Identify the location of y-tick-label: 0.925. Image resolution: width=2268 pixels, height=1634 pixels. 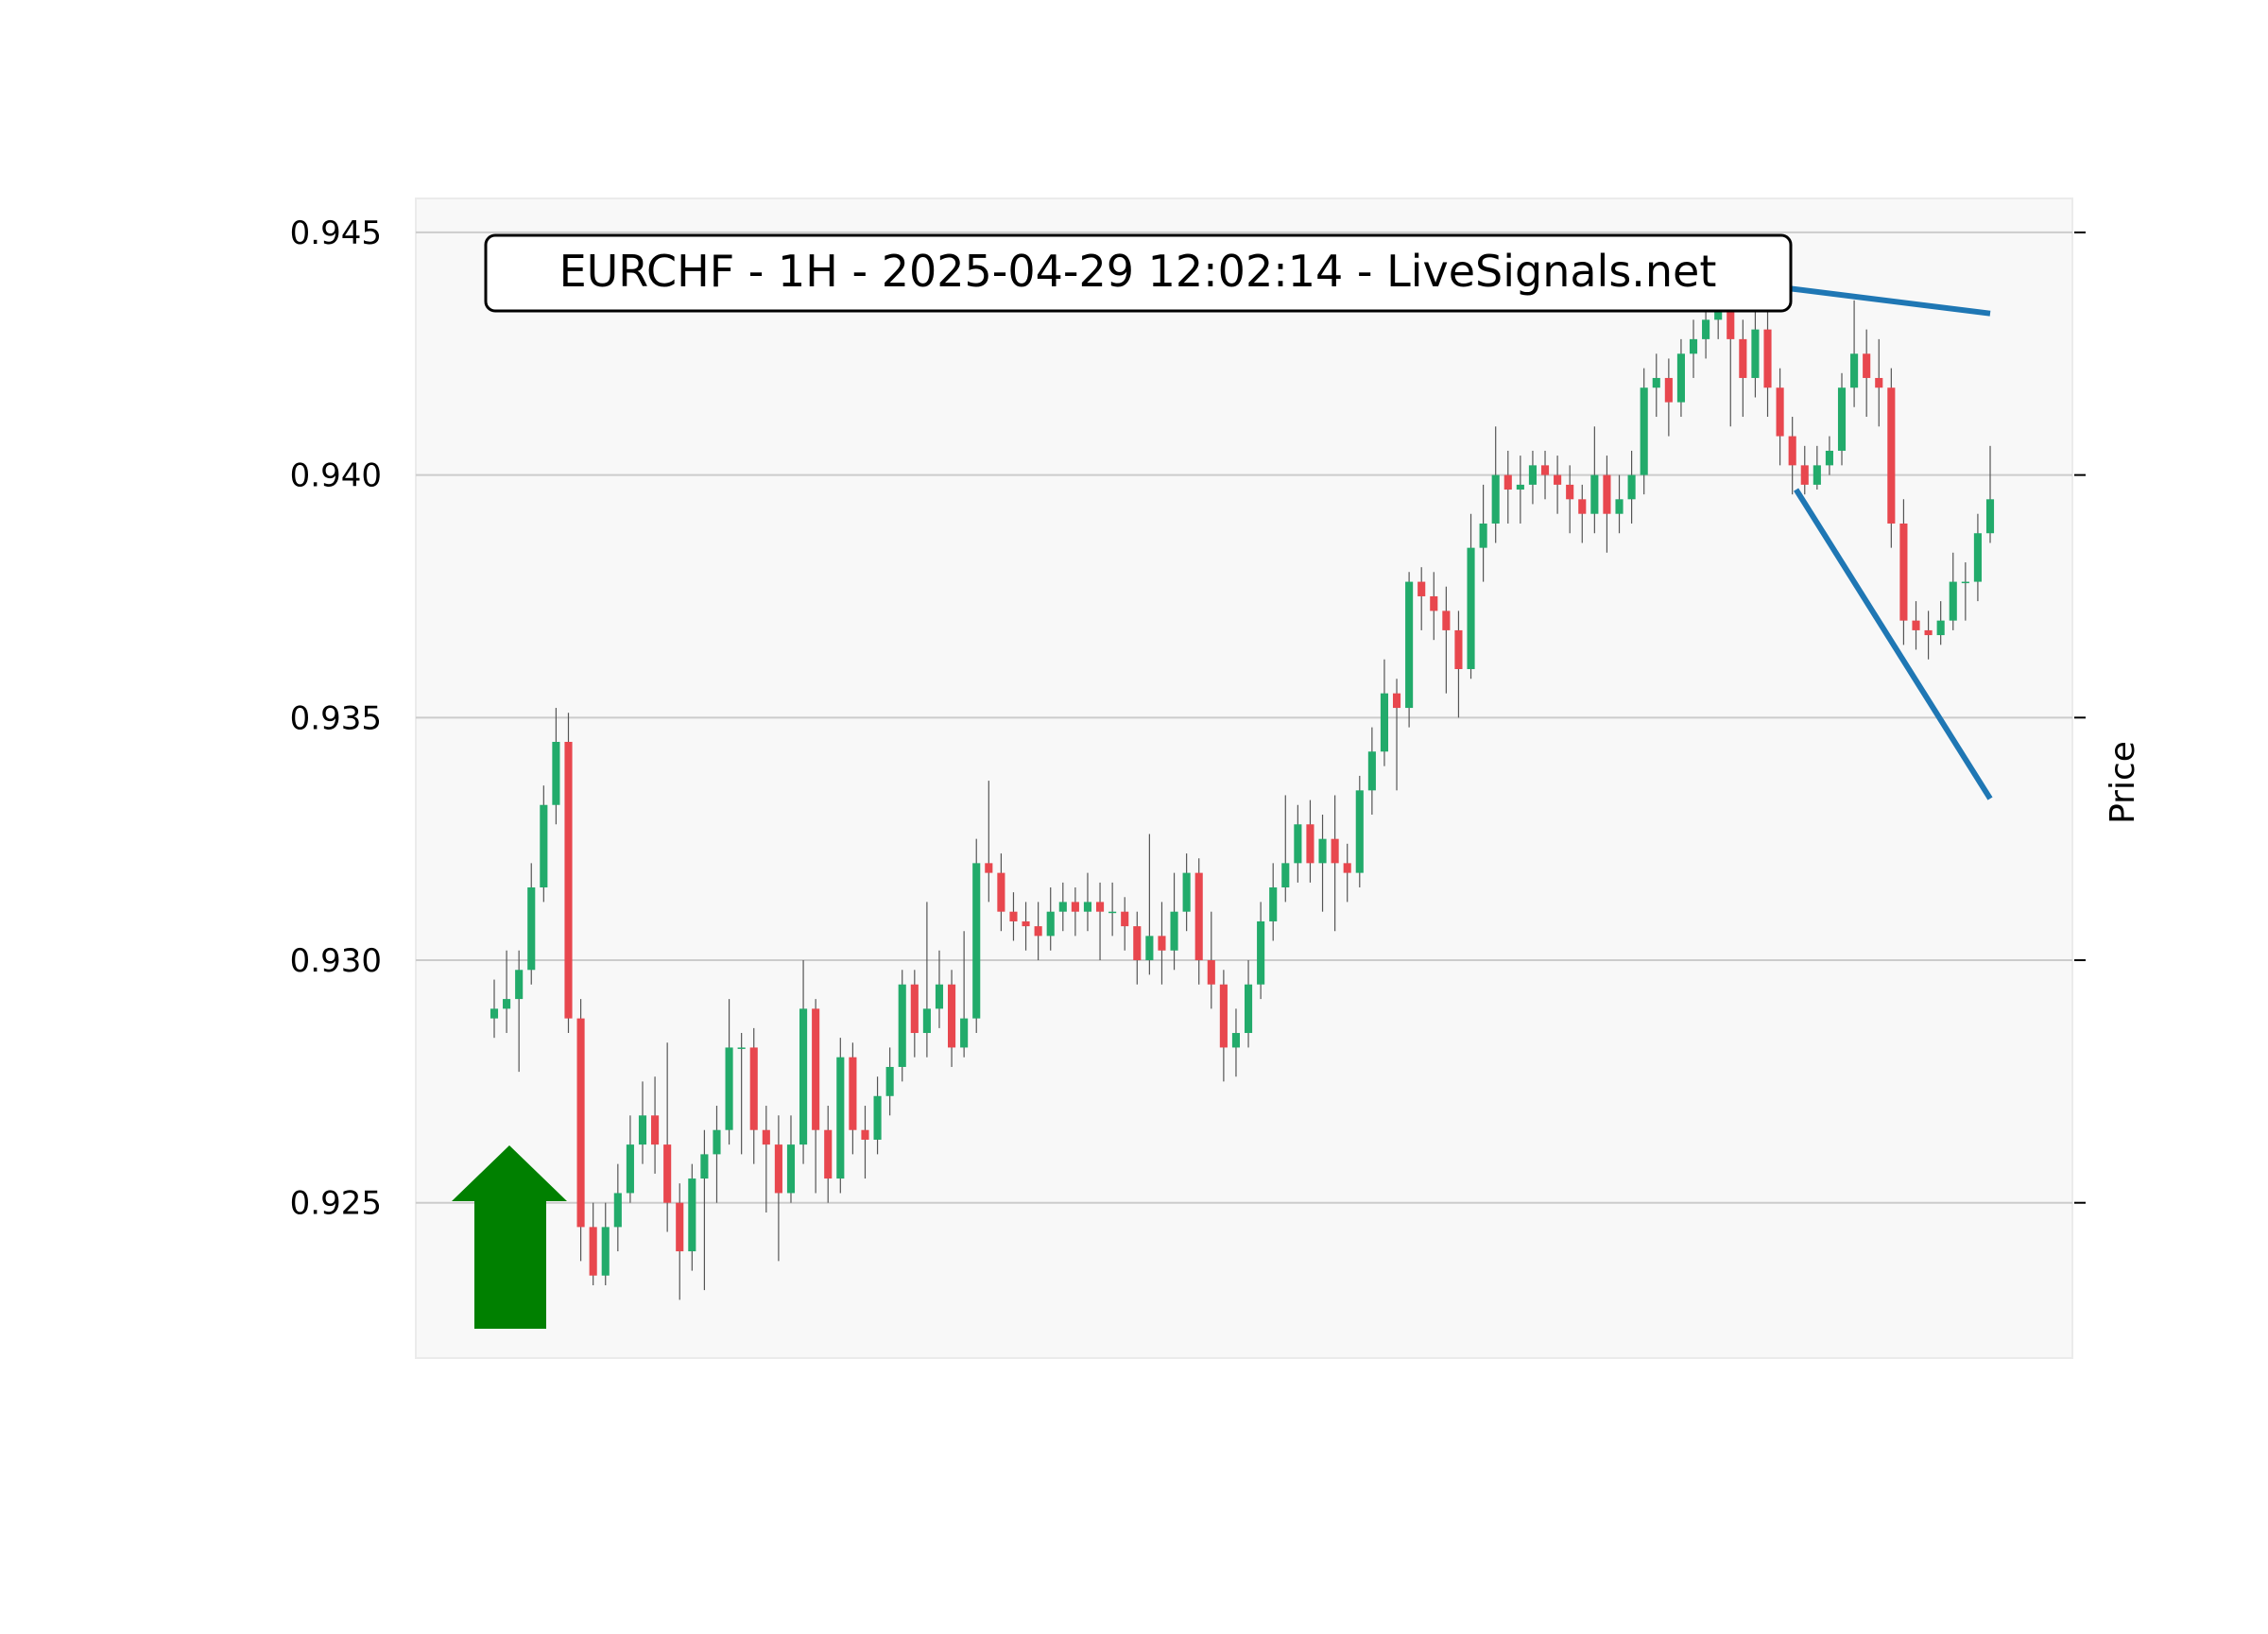
(336, 1204).